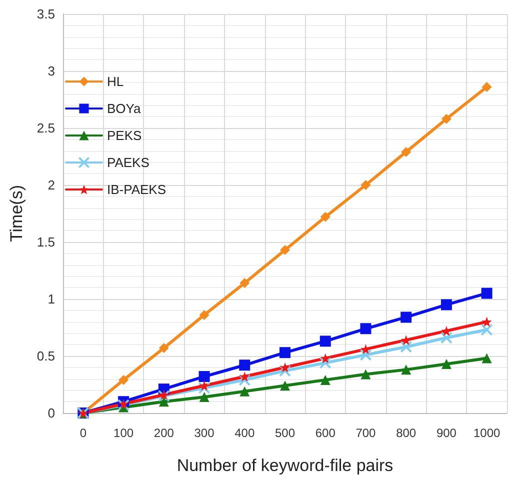 This screenshot has height=491, width=521. Describe the element at coordinates (83, 433) in the screenshot. I see `x-tick-label: 0` at that location.